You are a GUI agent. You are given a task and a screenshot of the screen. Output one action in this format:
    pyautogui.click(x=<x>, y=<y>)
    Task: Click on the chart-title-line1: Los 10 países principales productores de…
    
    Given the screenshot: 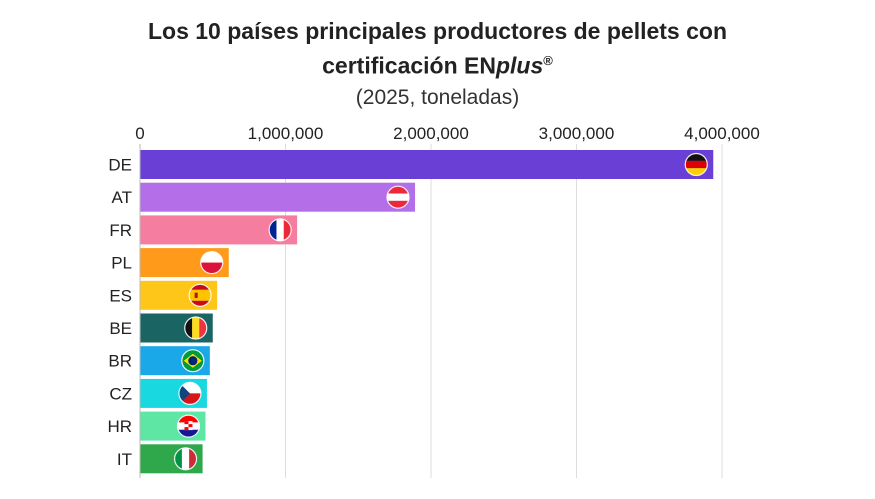 What is the action you would take?
    pyautogui.click(x=437, y=31)
    